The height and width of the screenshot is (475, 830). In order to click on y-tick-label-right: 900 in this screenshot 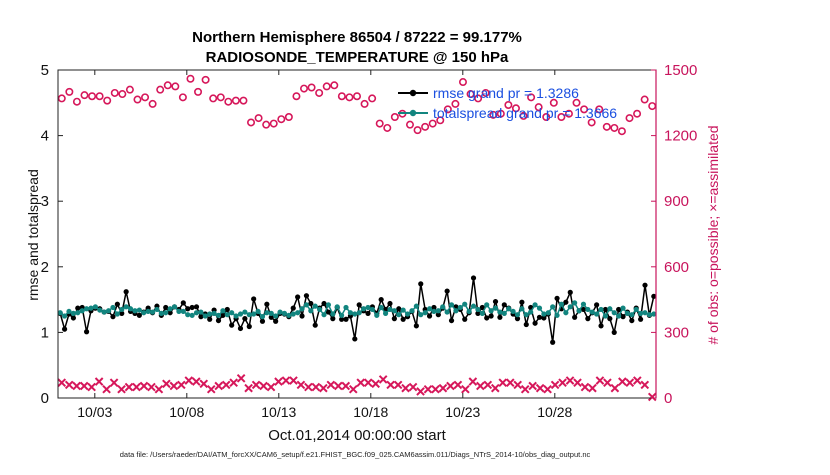, I will do `click(676, 201)`.